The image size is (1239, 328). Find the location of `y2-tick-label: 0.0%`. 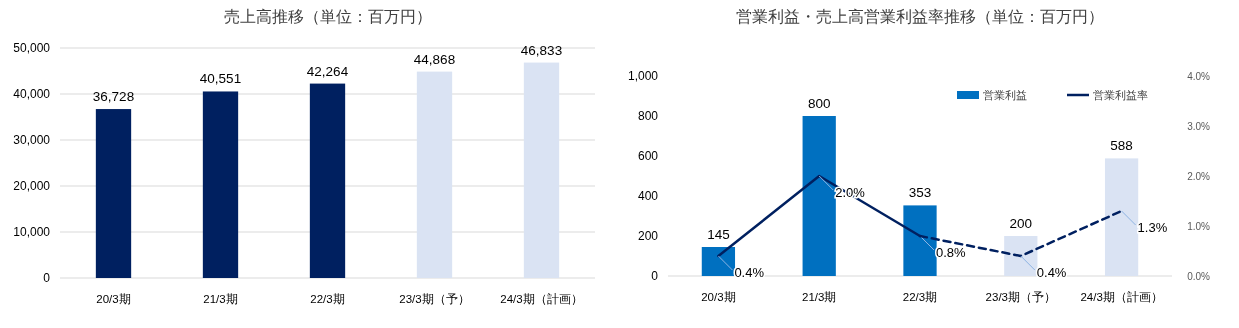

y2-tick-label: 0.0% is located at coordinates (1199, 276).